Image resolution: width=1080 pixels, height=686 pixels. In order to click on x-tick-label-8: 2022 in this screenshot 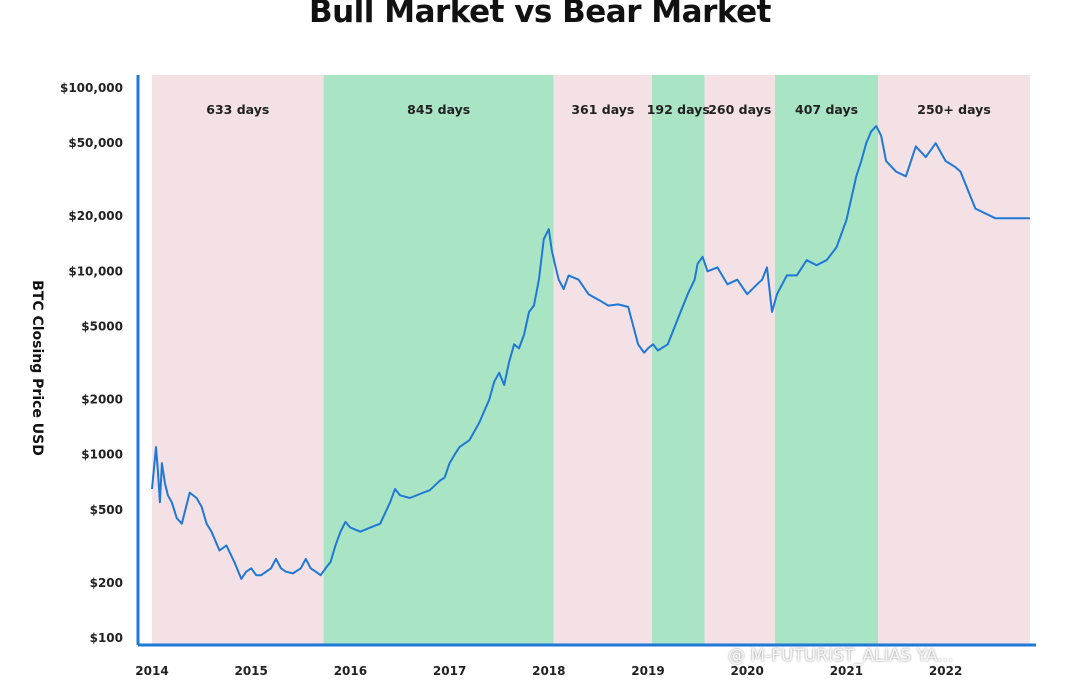, I will do `click(945, 671)`.